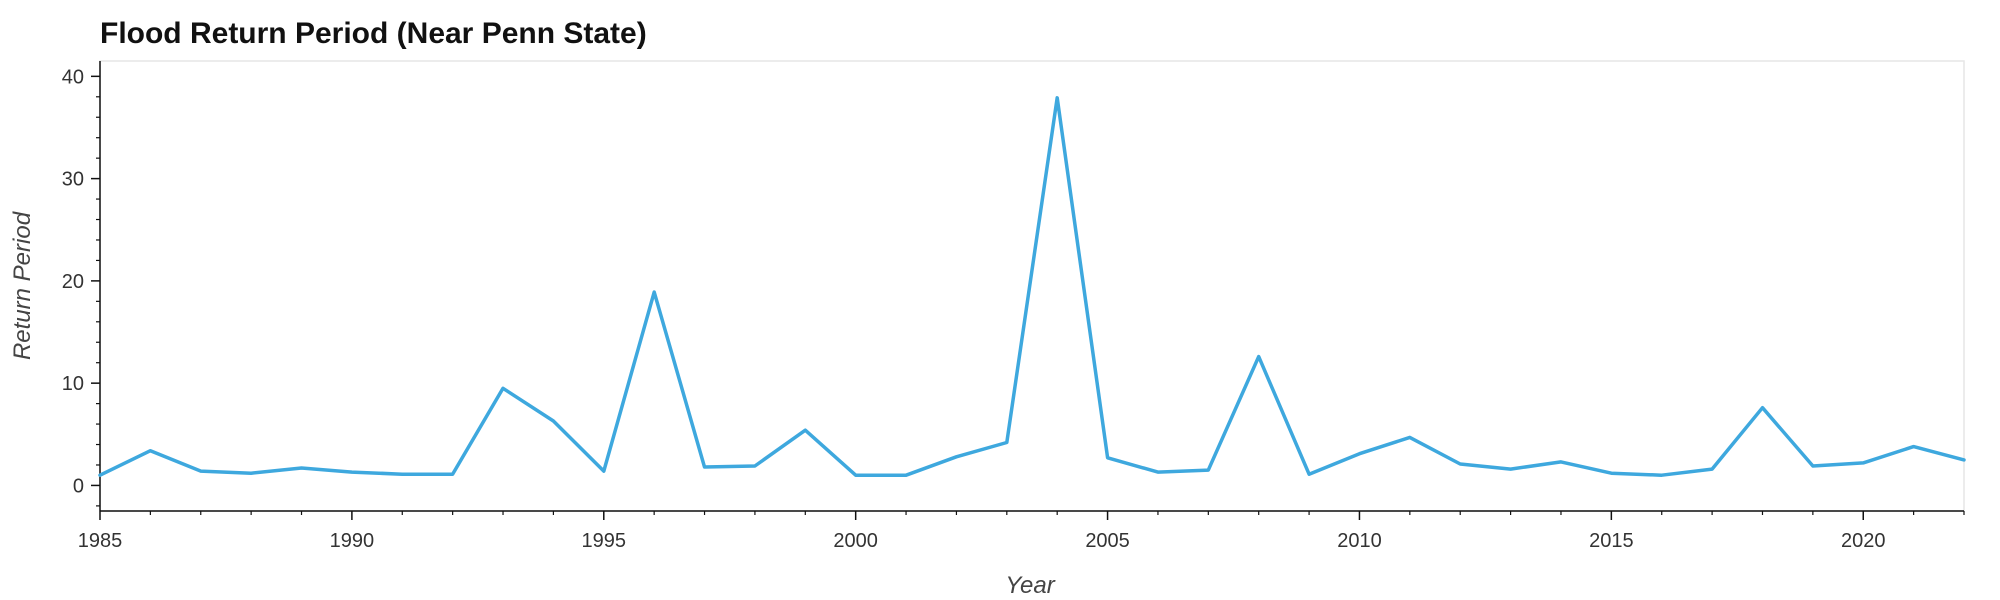 This screenshot has height=600, width=2000. Describe the element at coordinates (1611, 541) in the screenshot. I see `x-tick-label: 2015` at that location.